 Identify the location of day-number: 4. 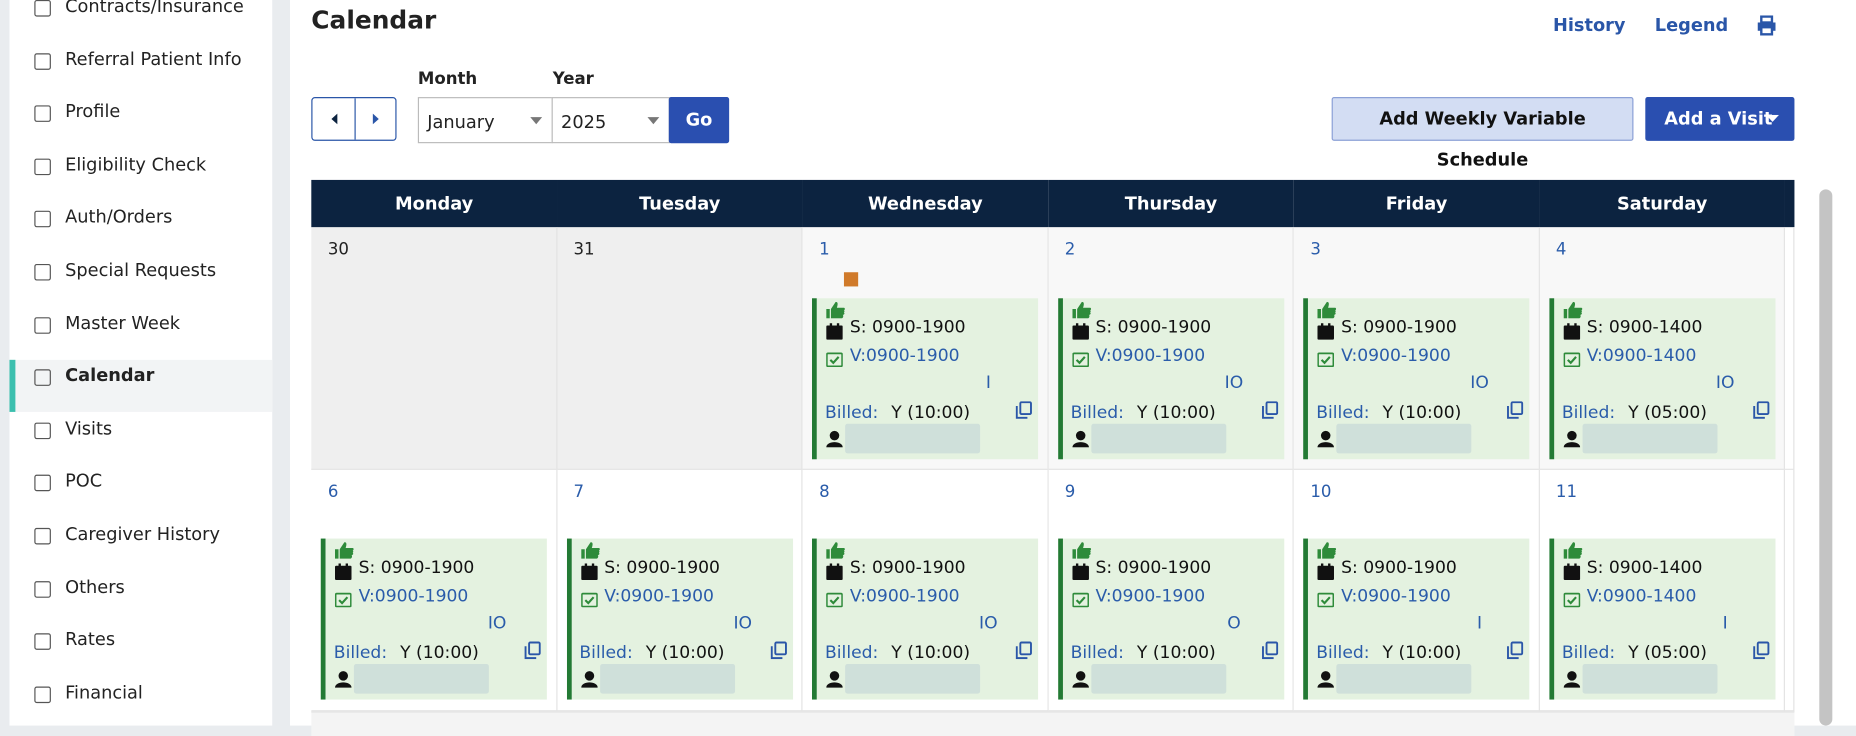
(1561, 250).